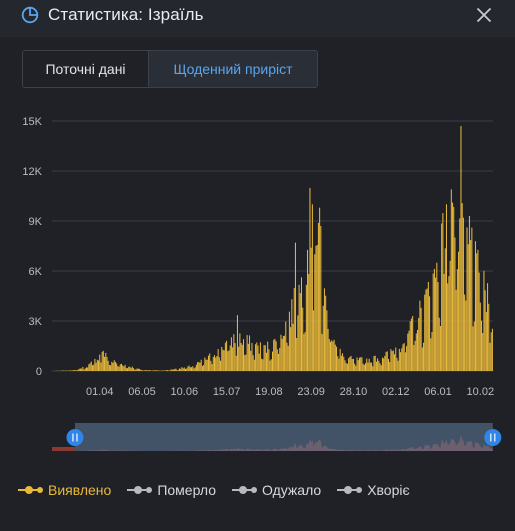  What do you see at coordinates (493, 437) in the screenshot?
I see `range-handle-end` at bounding box center [493, 437].